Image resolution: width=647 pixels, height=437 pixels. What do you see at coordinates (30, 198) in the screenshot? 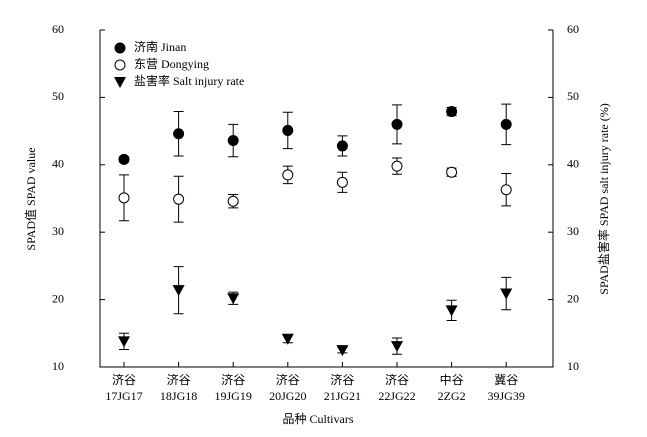
I see `y-axis-label: SPAD值 SPAD value` at bounding box center [30, 198].